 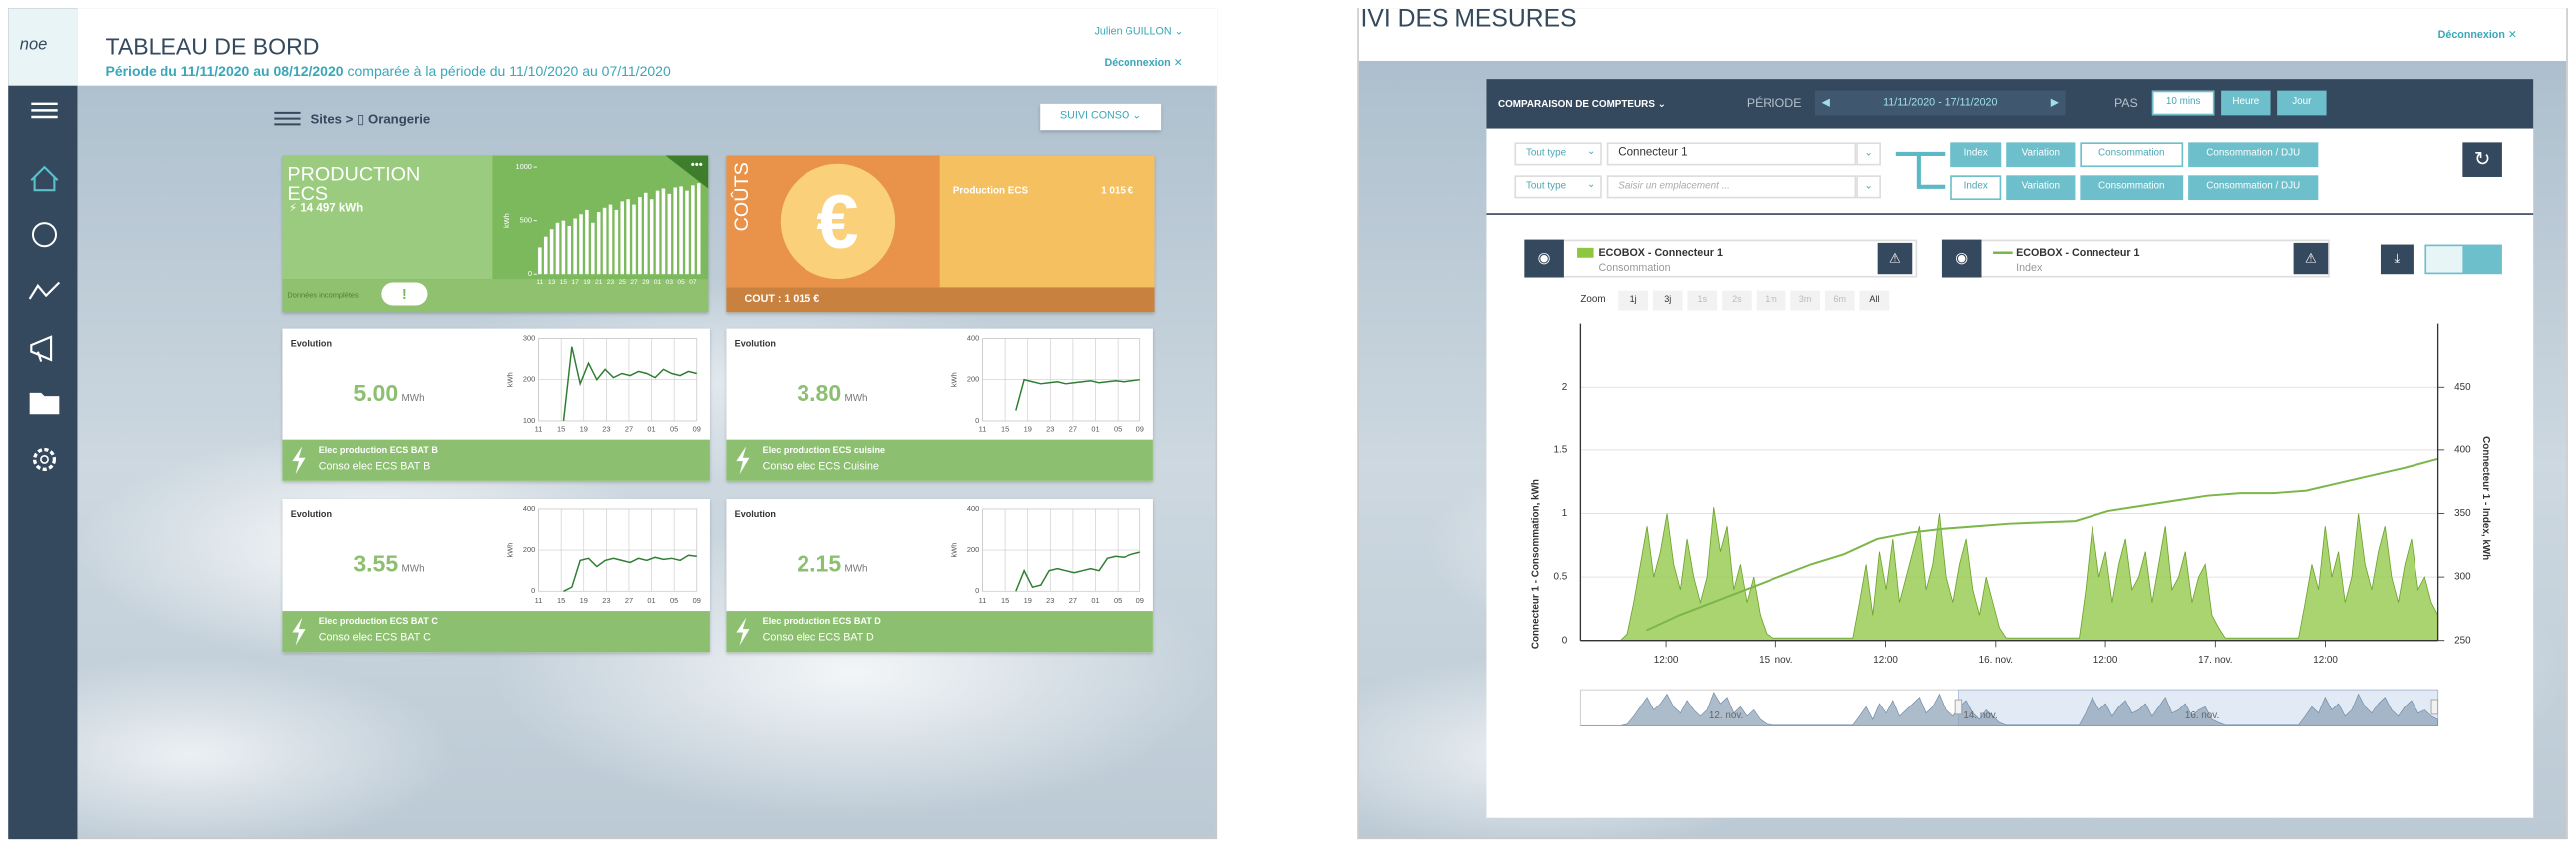 I want to click on zoom-label: Zoom, so click(x=1593, y=300).